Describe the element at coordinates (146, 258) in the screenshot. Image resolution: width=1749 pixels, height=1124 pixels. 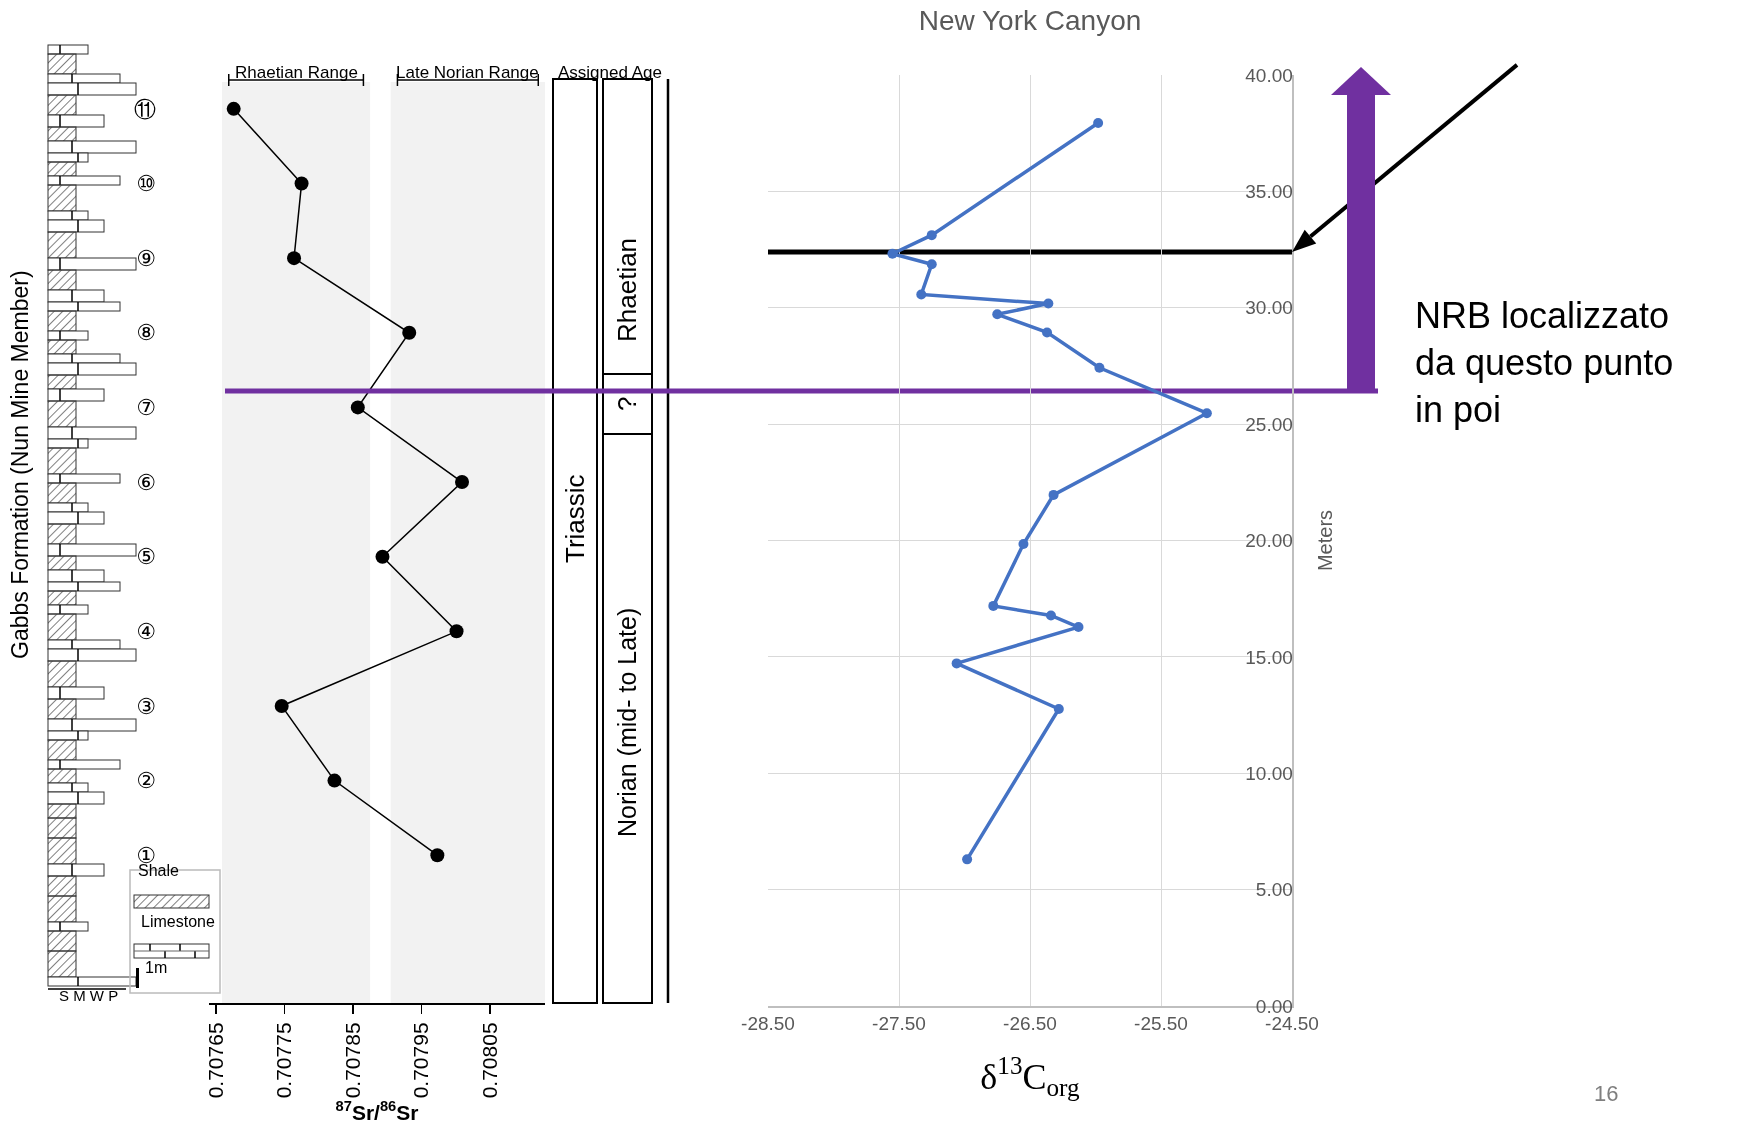
I see `y-tick-label: ⑨` at that location.